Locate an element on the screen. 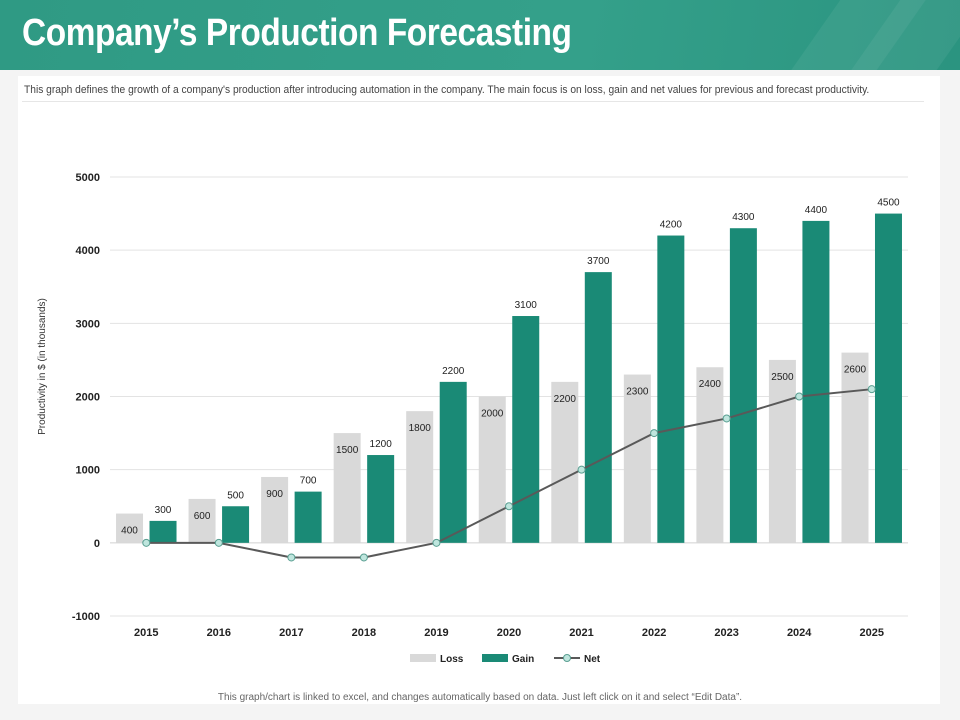 This screenshot has width=960, height=720. gain-value-label: 3700 is located at coordinates (598, 261).